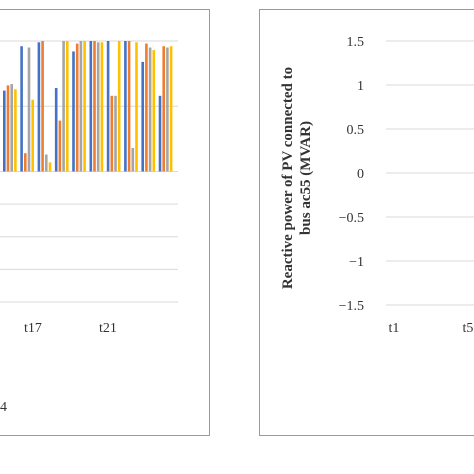  Describe the element at coordinates (8, 128) in the screenshot. I see `left-bar-g0-s1` at that location.